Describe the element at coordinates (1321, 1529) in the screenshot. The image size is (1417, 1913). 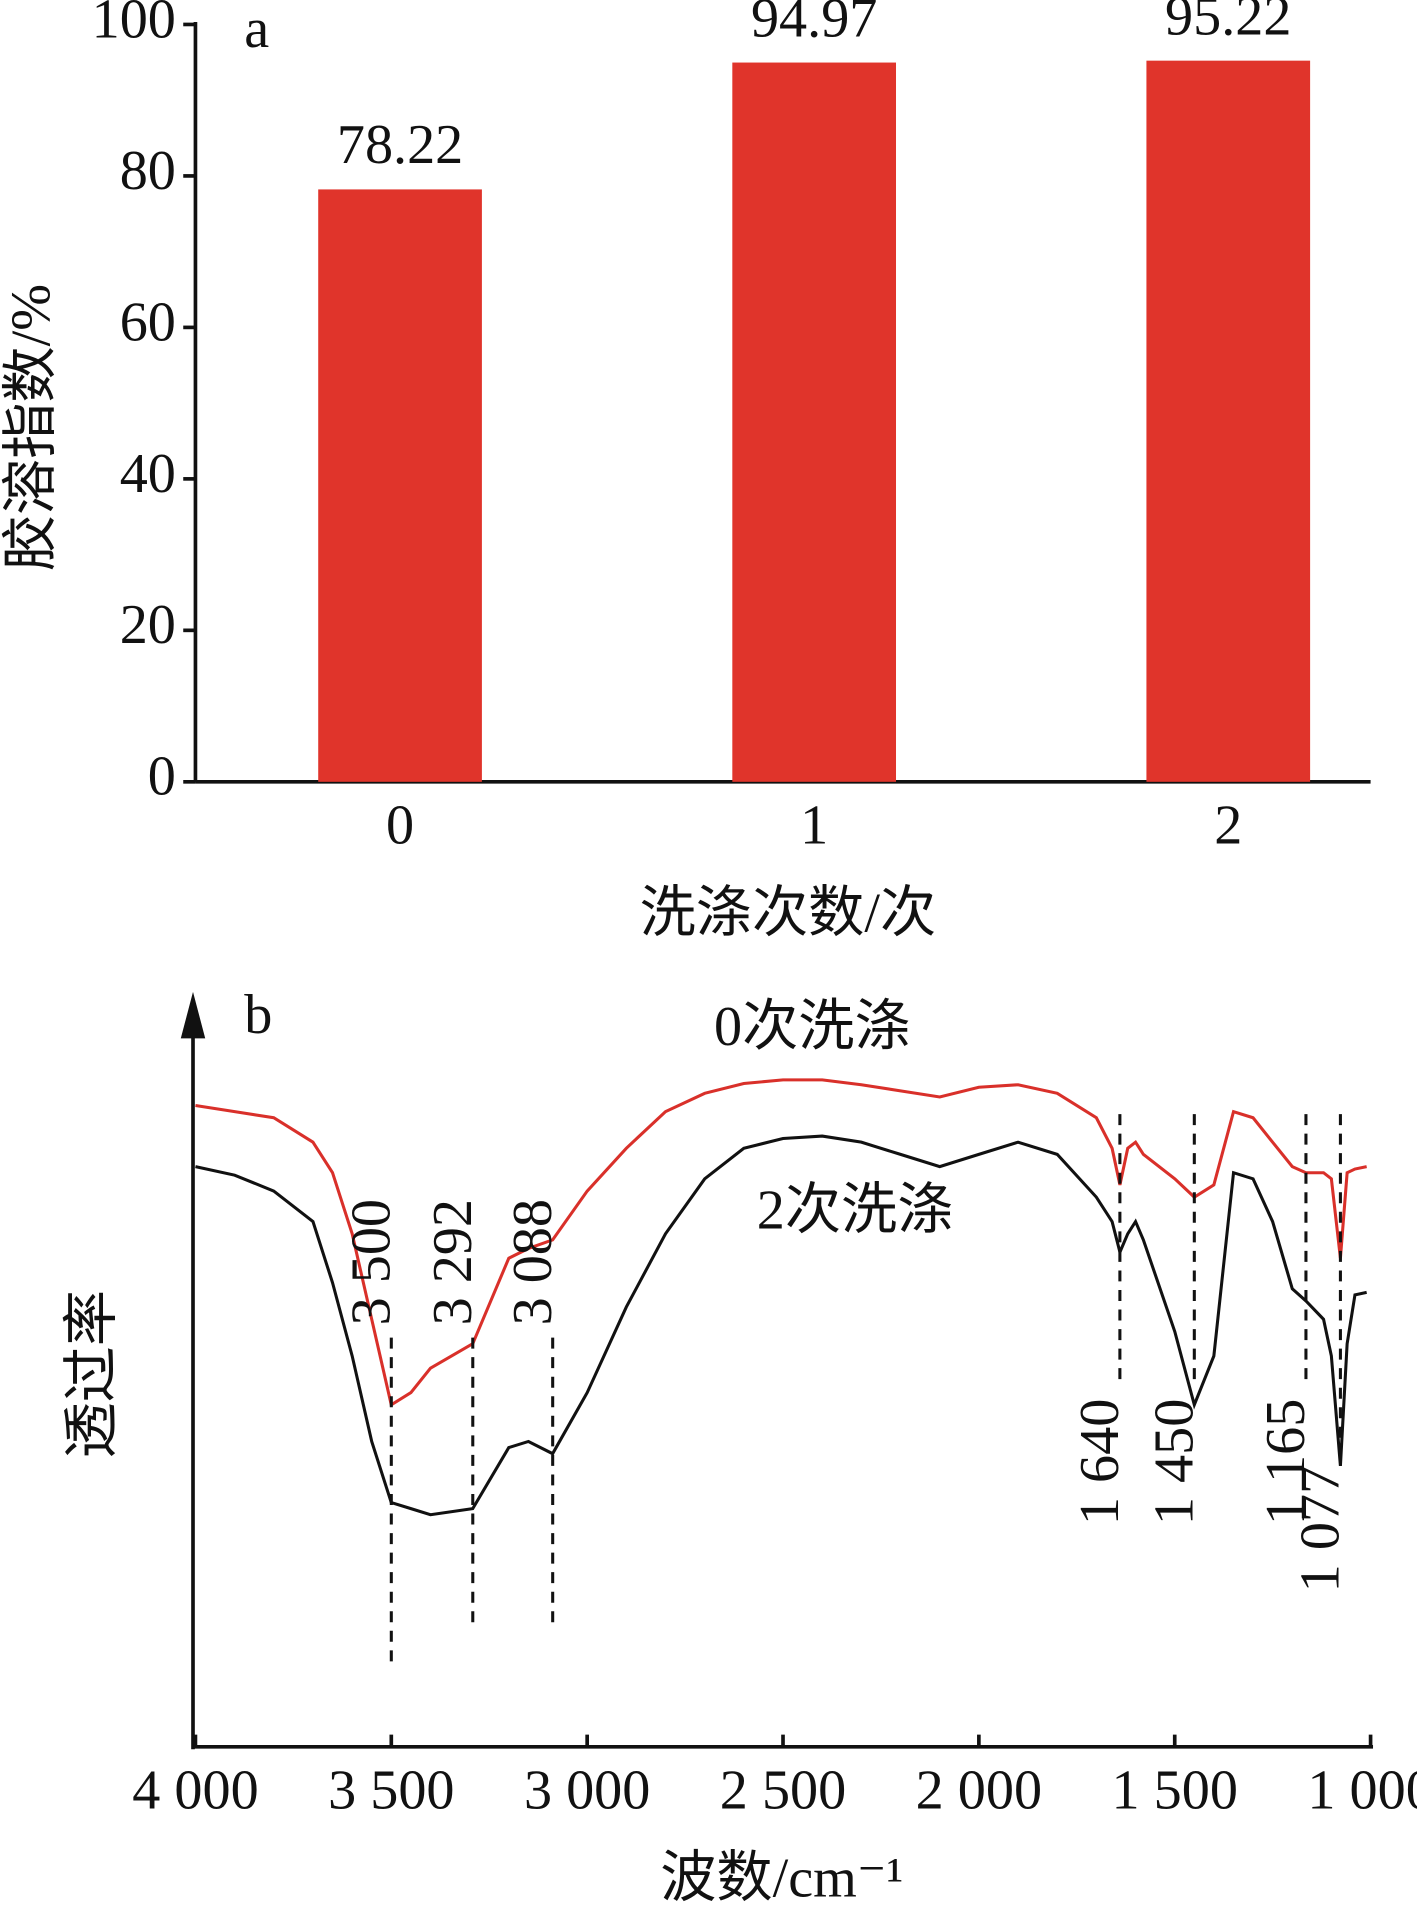
I see `peak-label: 1 077` at that location.